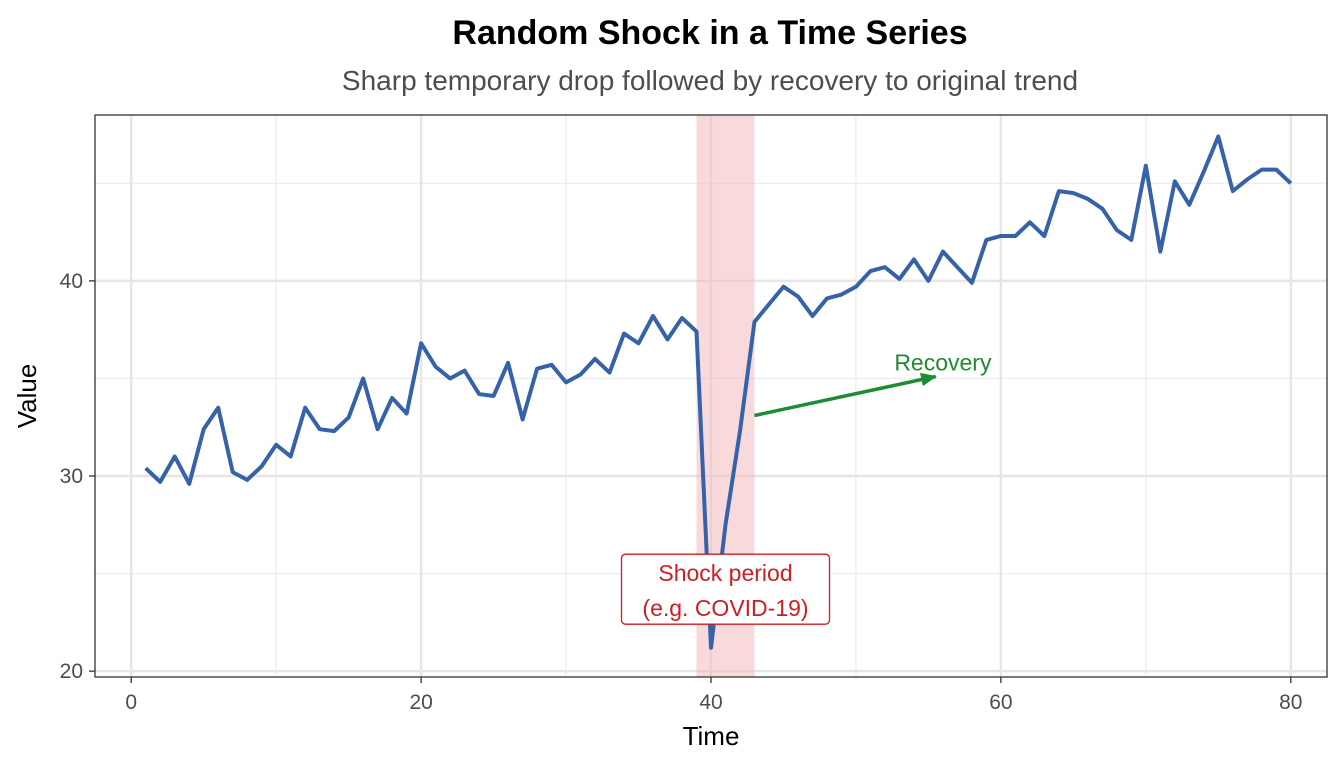 The height and width of the screenshot is (768, 1344). What do you see at coordinates (845, 396) in the screenshot?
I see `recovery-arrow-shaft` at bounding box center [845, 396].